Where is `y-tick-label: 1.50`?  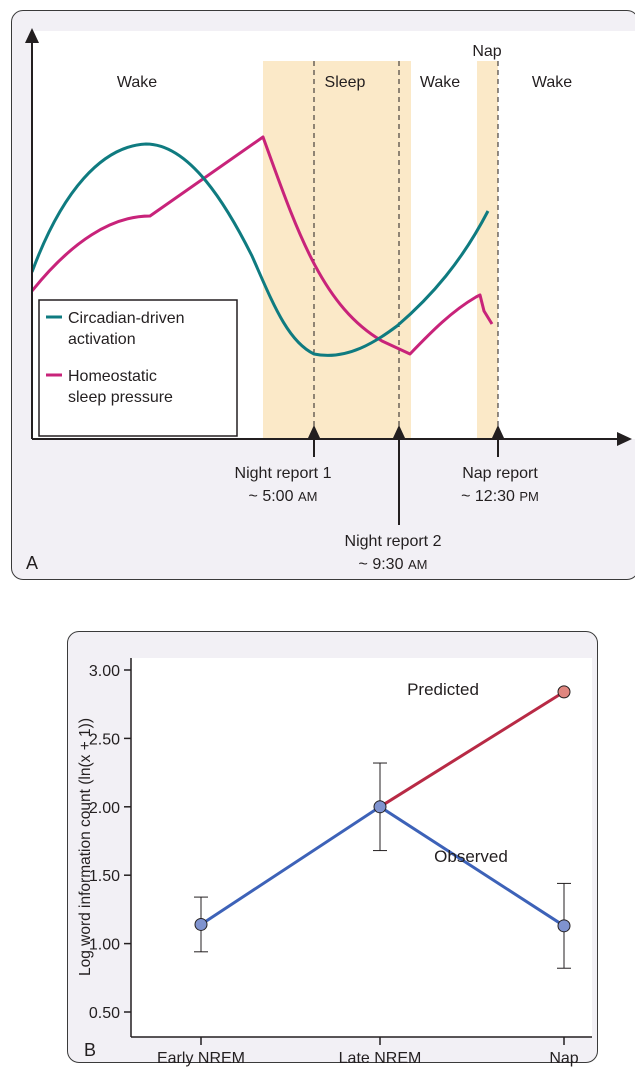 y-tick-label: 1.50 is located at coordinates (104, 876).